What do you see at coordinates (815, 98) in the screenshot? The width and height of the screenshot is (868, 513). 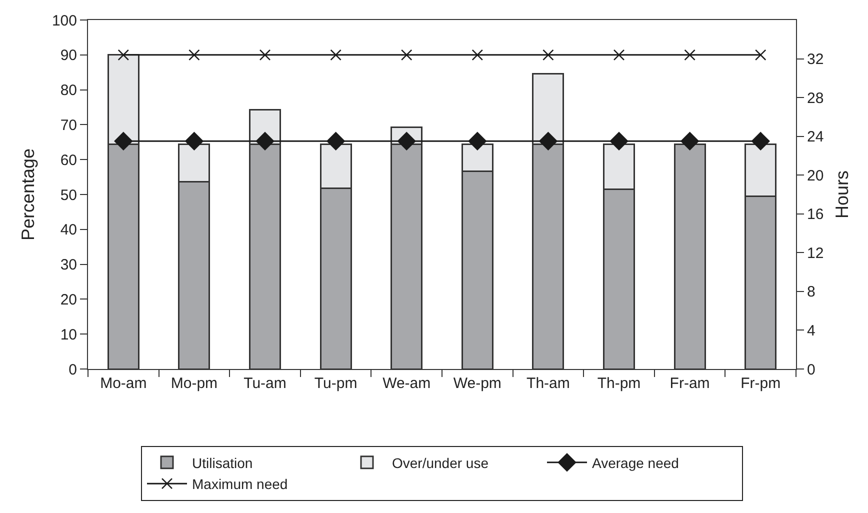 I see `y2-tick-label: 28` at bounding box center [815, 98].